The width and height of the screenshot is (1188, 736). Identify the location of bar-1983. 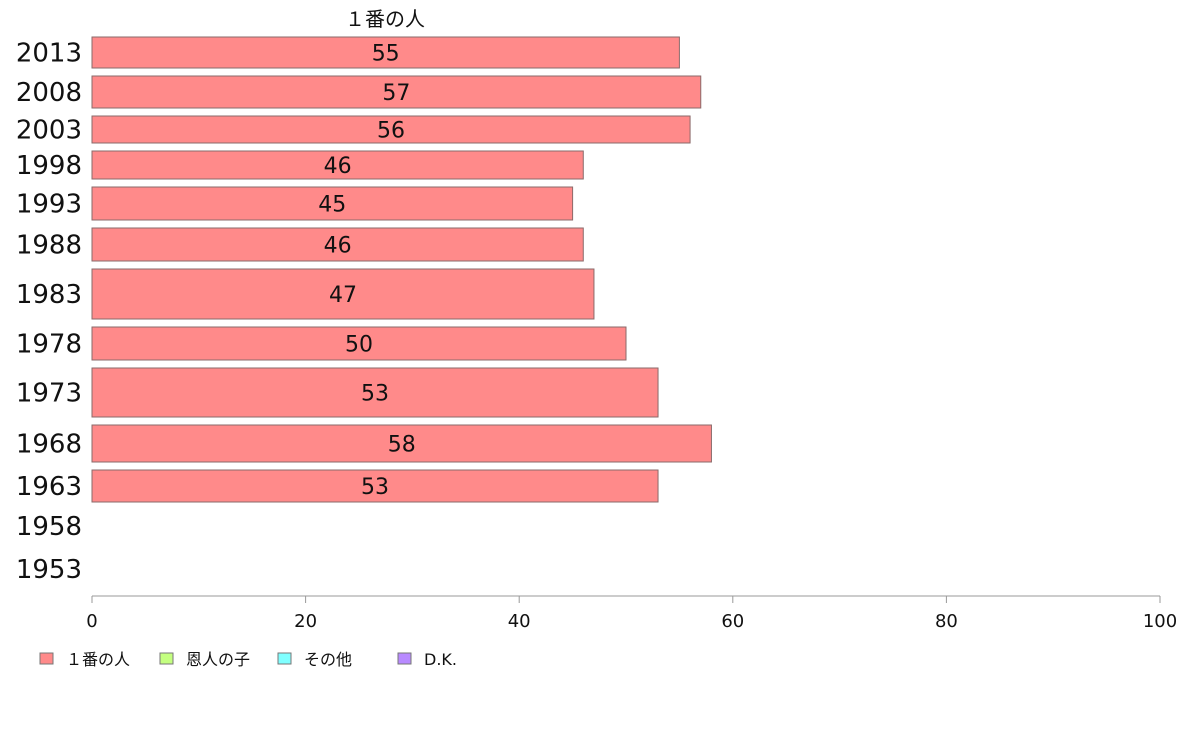
(343, 294).